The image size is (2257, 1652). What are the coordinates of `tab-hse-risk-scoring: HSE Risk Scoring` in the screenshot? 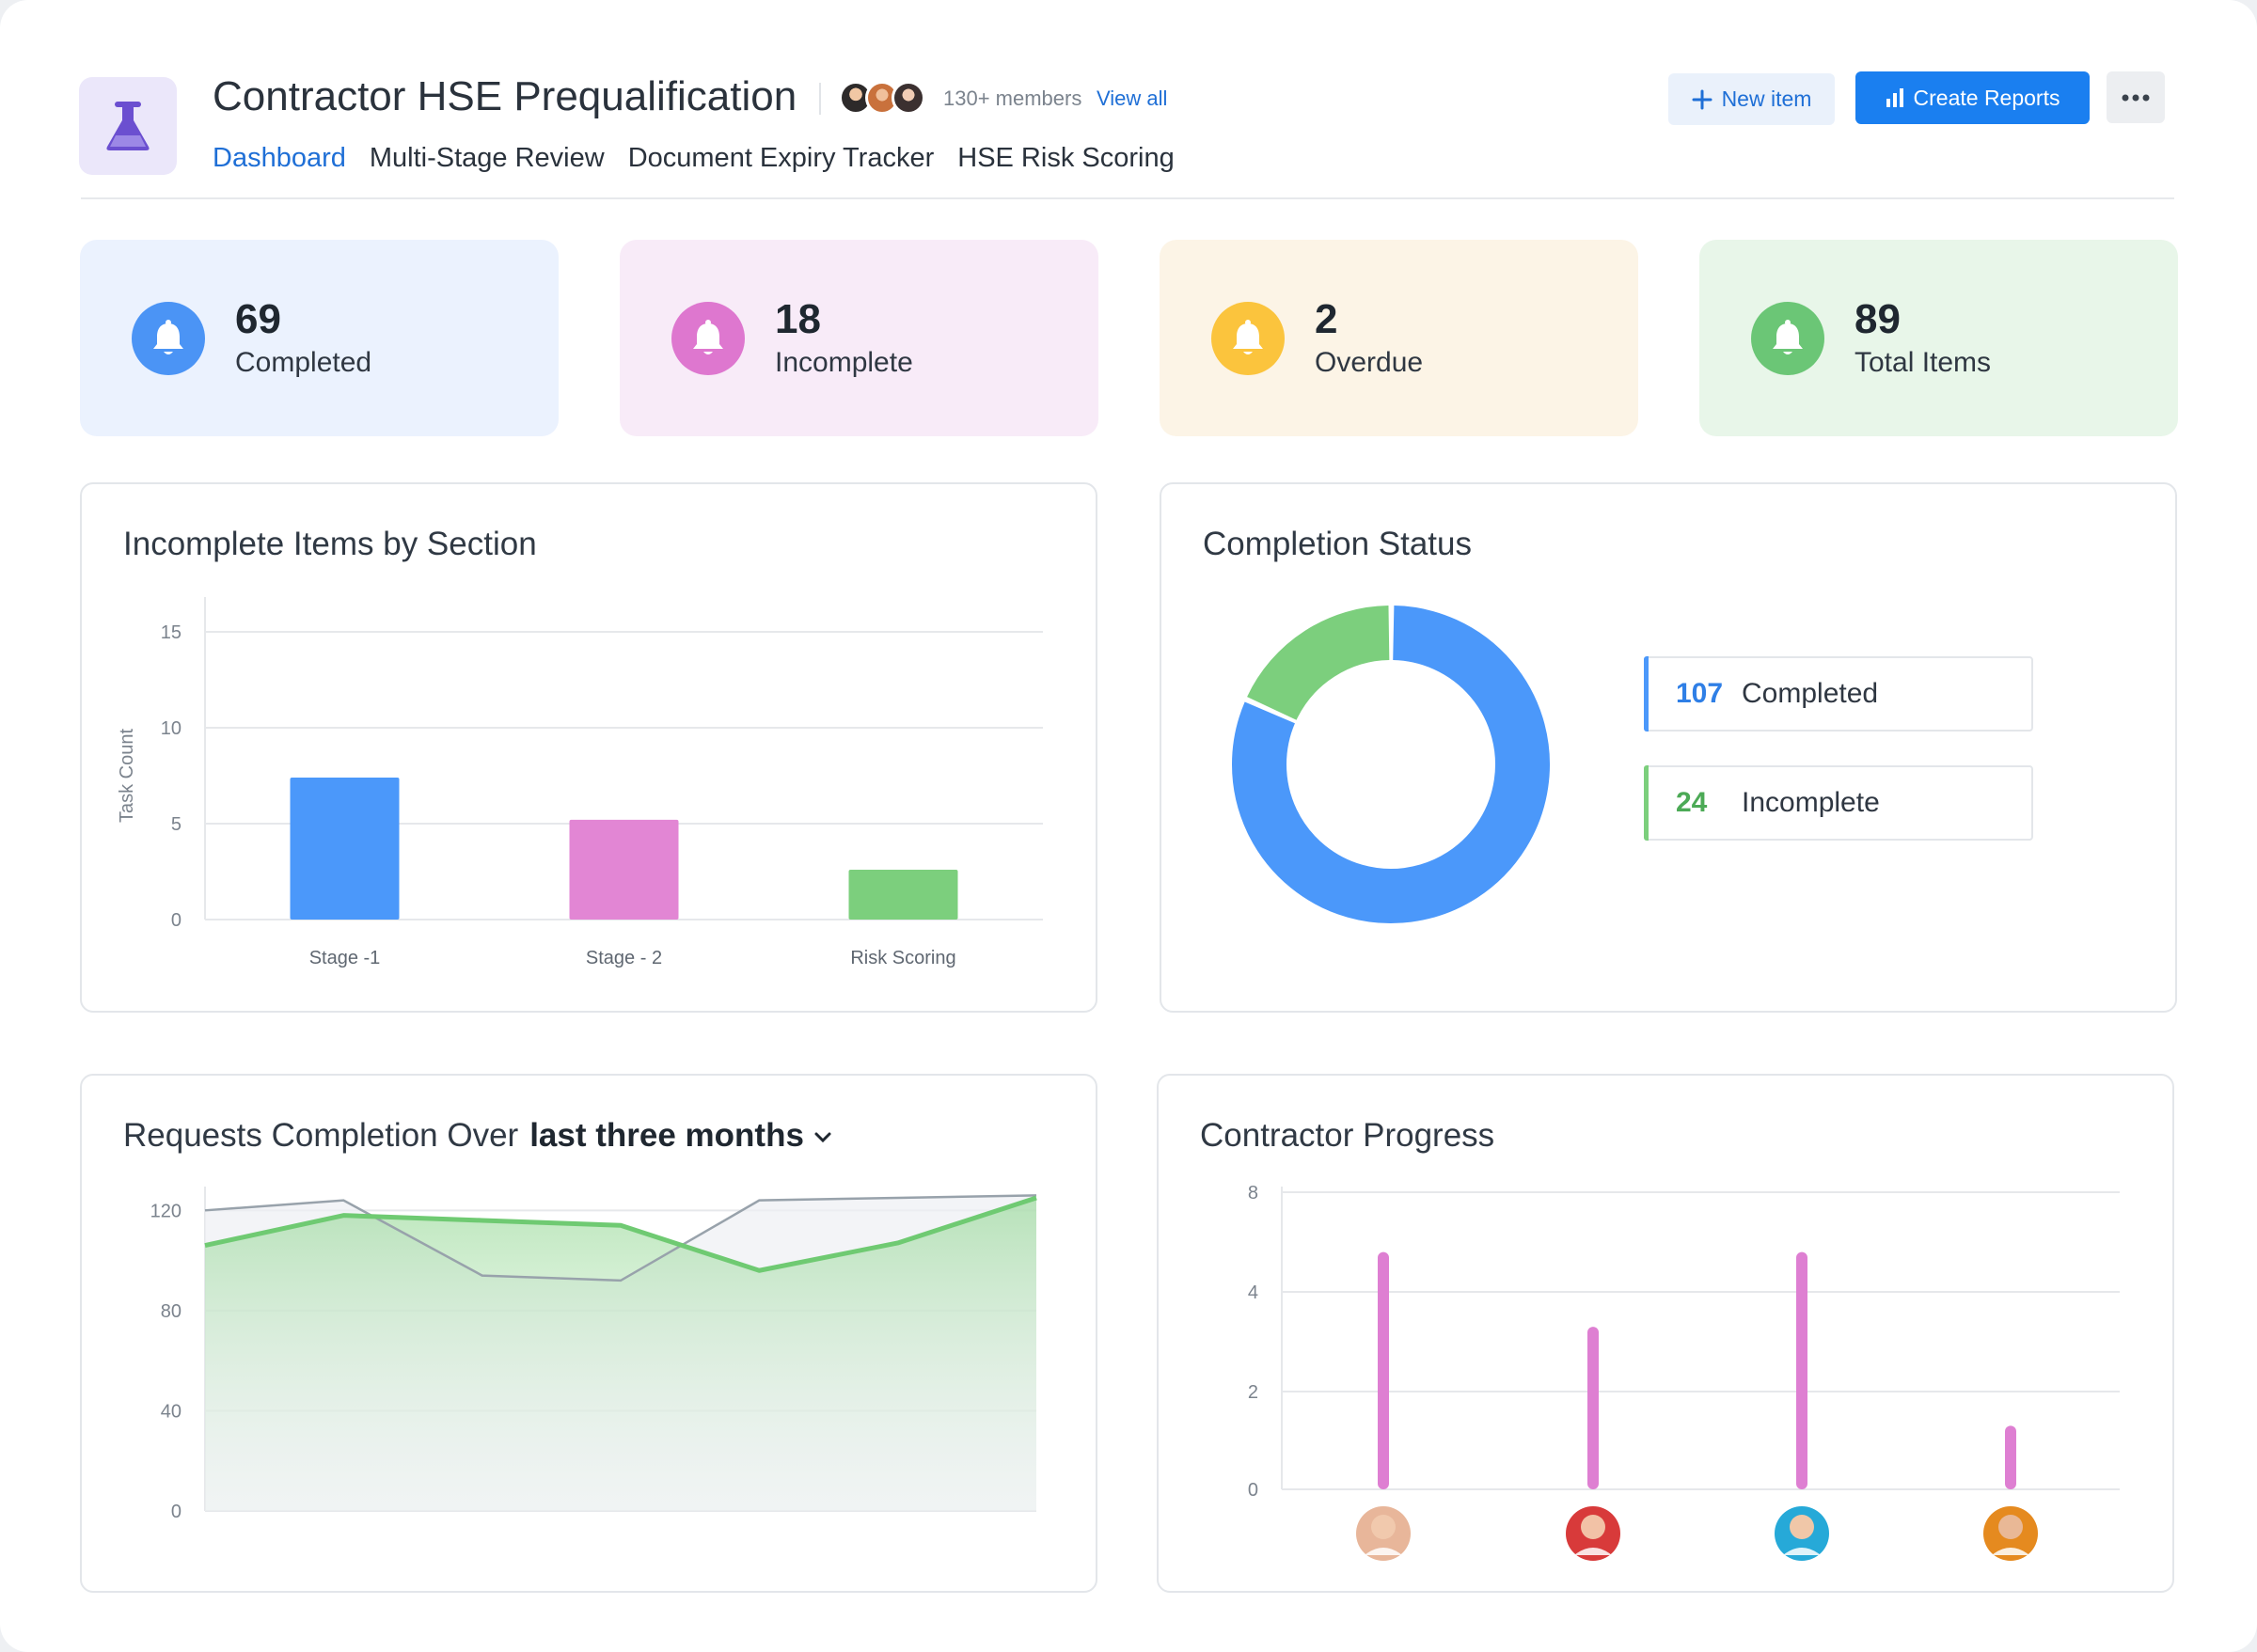 It's located at (1066, 158).